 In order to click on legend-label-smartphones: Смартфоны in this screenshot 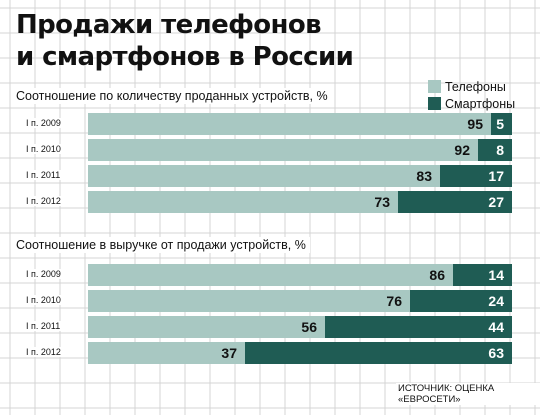, I will do `click(480, 103)`.